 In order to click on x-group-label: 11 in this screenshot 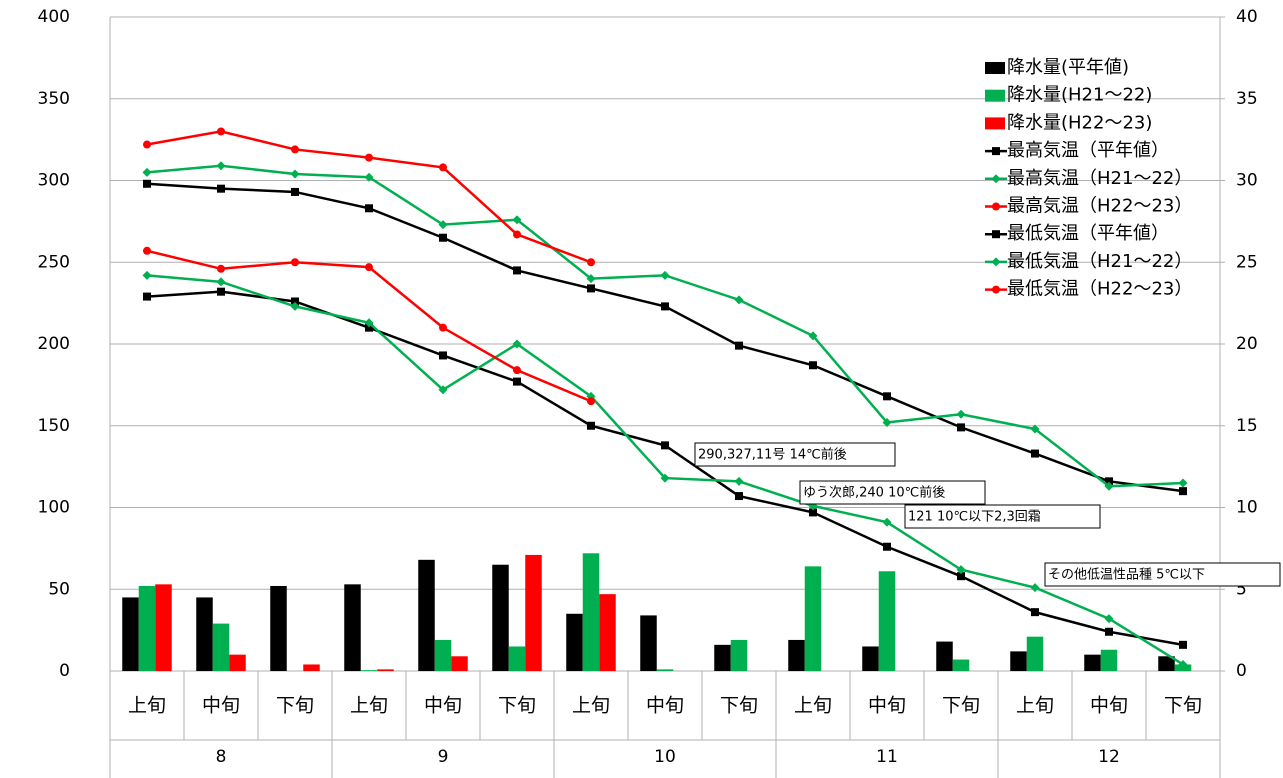, I will do `click(887, 757)`.